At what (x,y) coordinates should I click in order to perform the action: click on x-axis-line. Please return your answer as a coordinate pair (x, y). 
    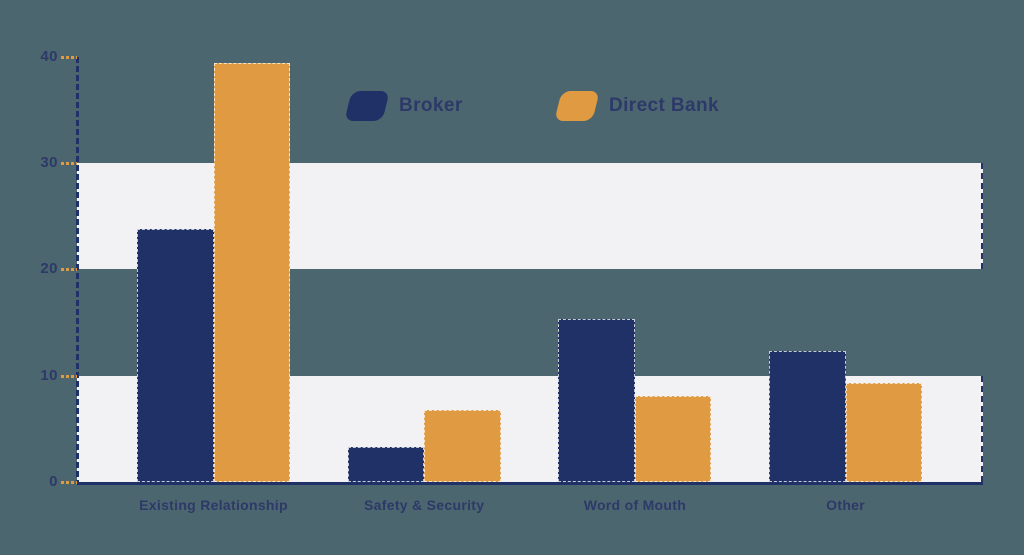
    Looking at the image, I should click on (530, 483).